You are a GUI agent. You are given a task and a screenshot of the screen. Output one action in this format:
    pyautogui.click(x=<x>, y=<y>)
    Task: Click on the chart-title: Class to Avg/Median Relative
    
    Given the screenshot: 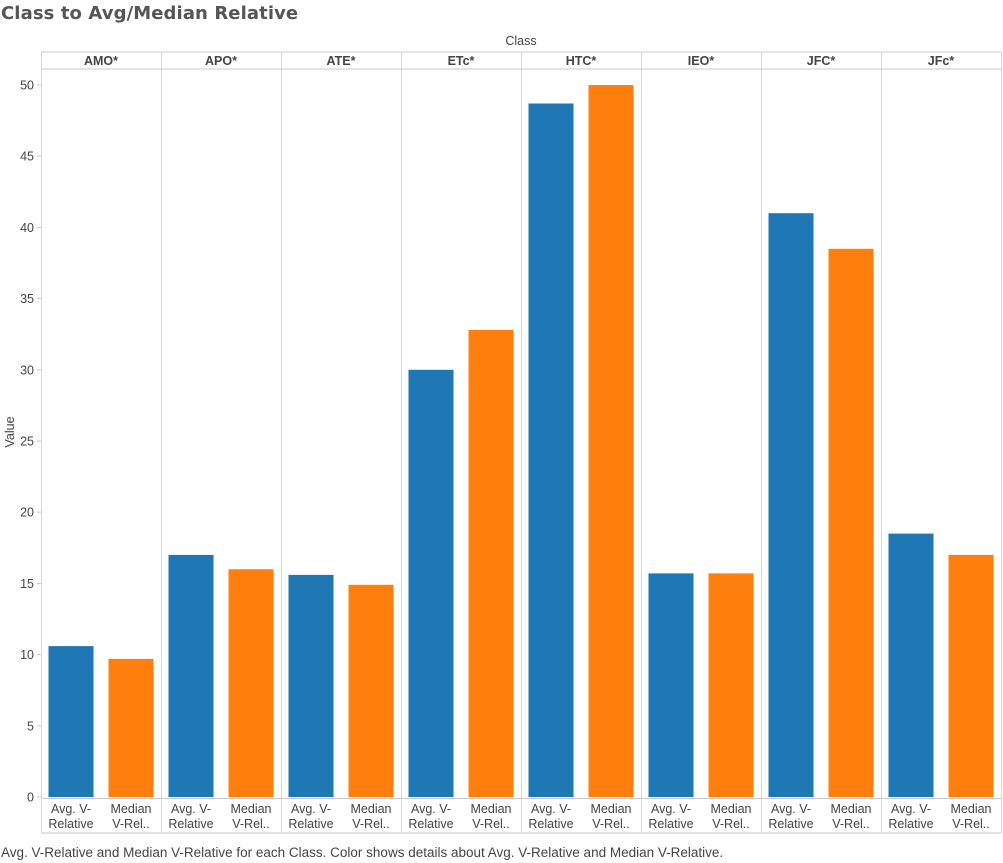 What is the action you would take?
    pyautogui.click(x=150, y=13)
    